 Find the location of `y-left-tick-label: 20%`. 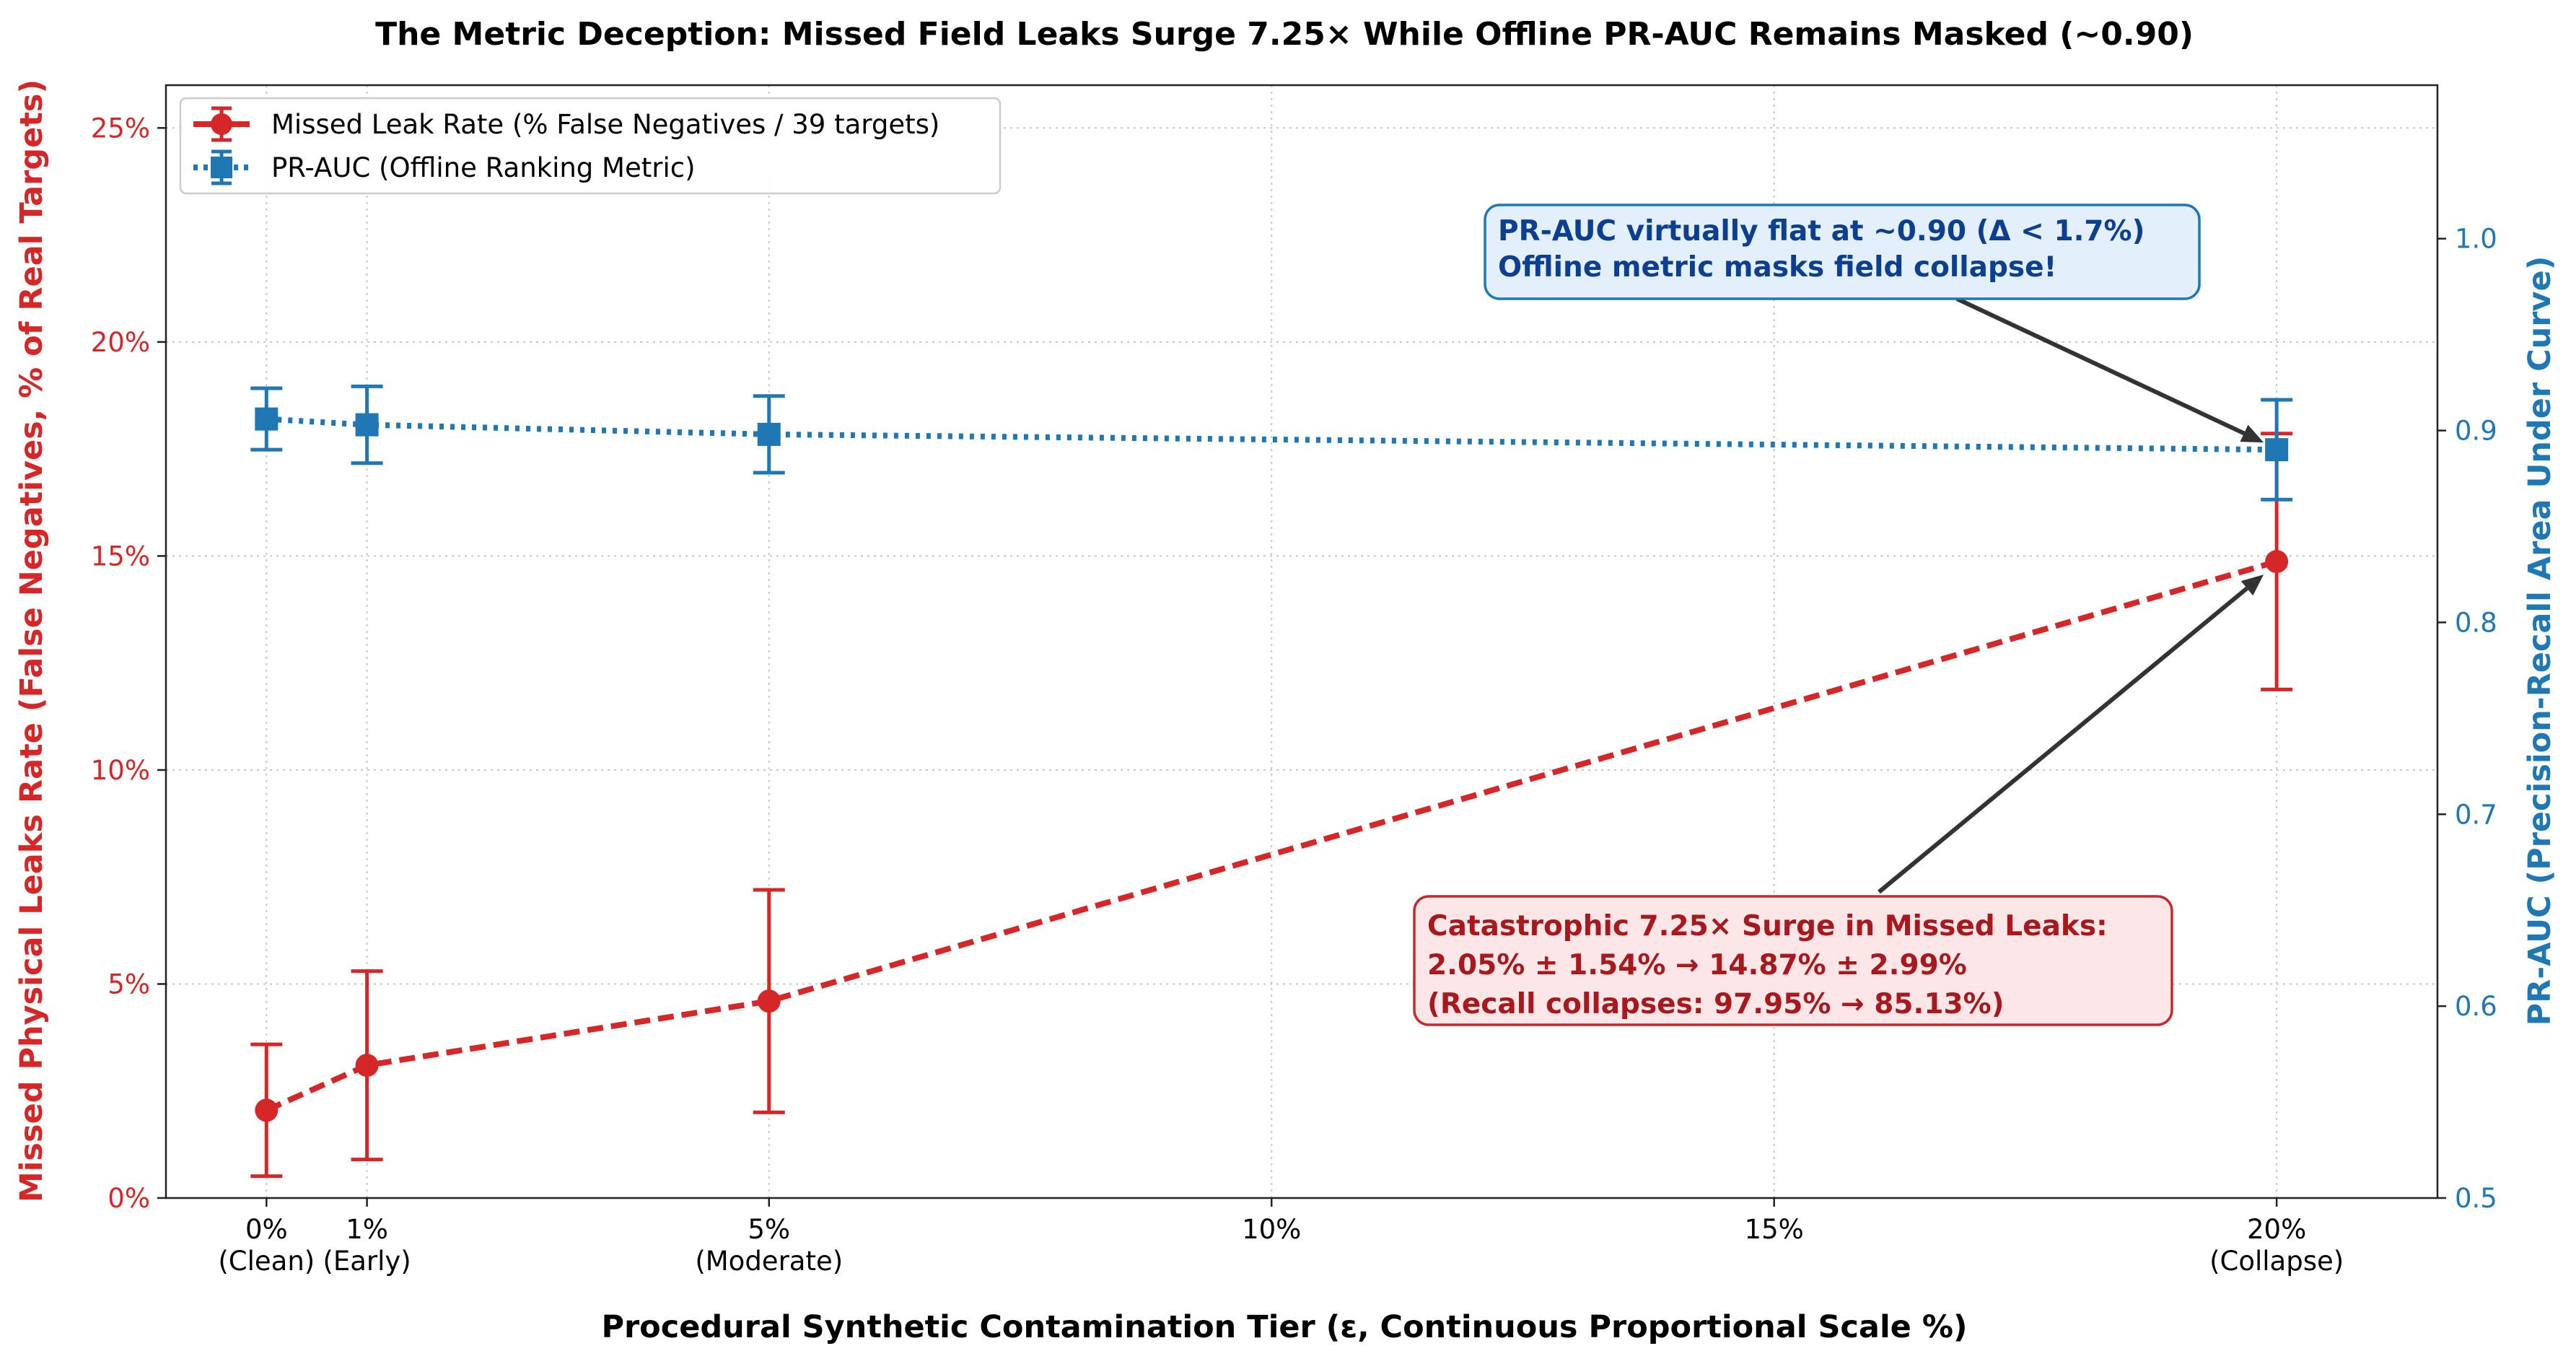

y-left-tick-label: 20% is located at coordinates (120, 343).